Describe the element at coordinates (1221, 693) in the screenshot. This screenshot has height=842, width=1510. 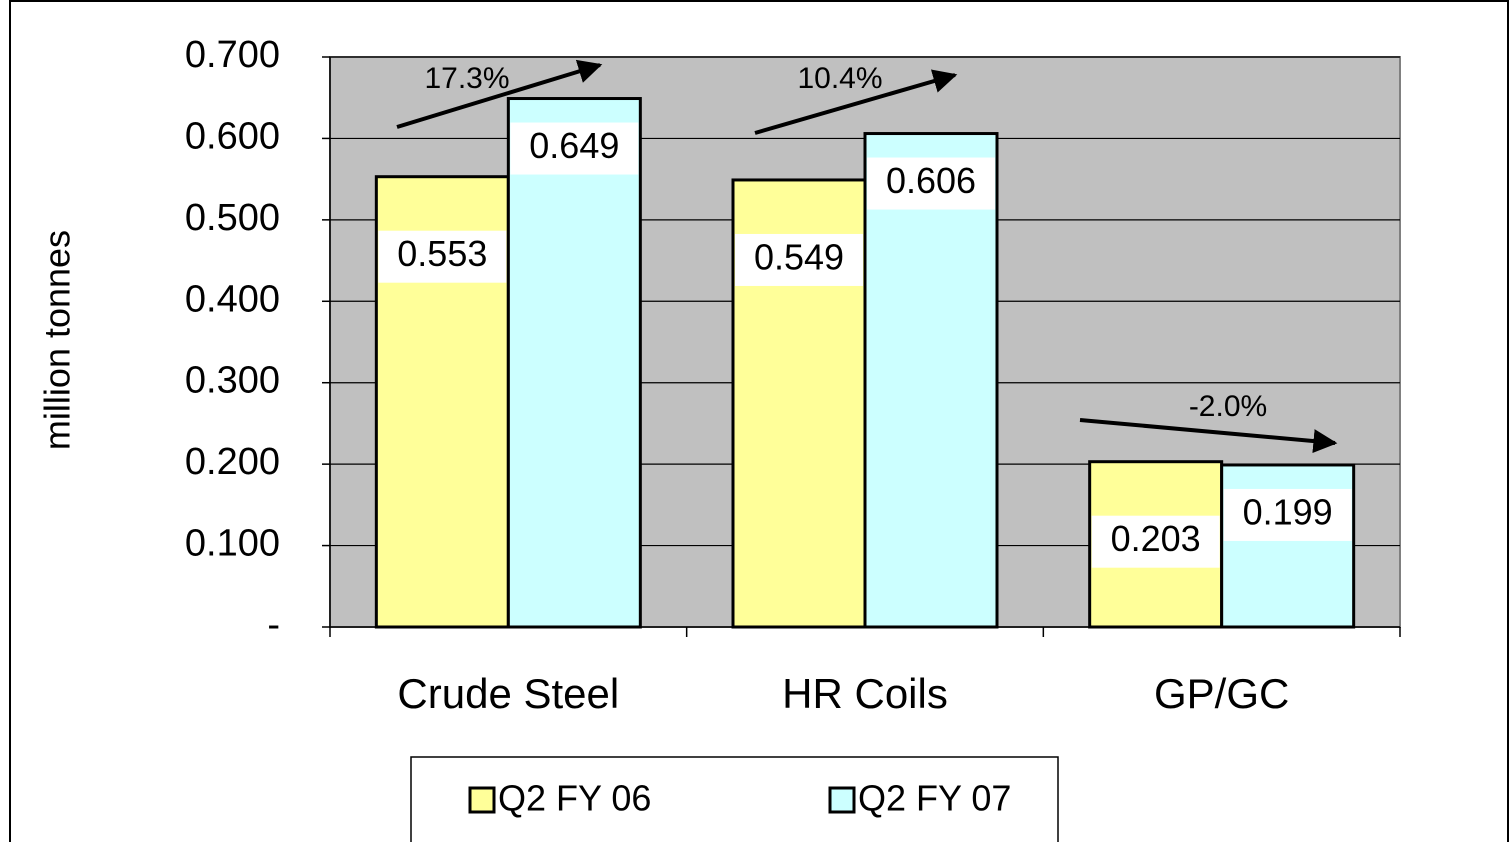
I see `x-tick-label: GP/GC` at that location.